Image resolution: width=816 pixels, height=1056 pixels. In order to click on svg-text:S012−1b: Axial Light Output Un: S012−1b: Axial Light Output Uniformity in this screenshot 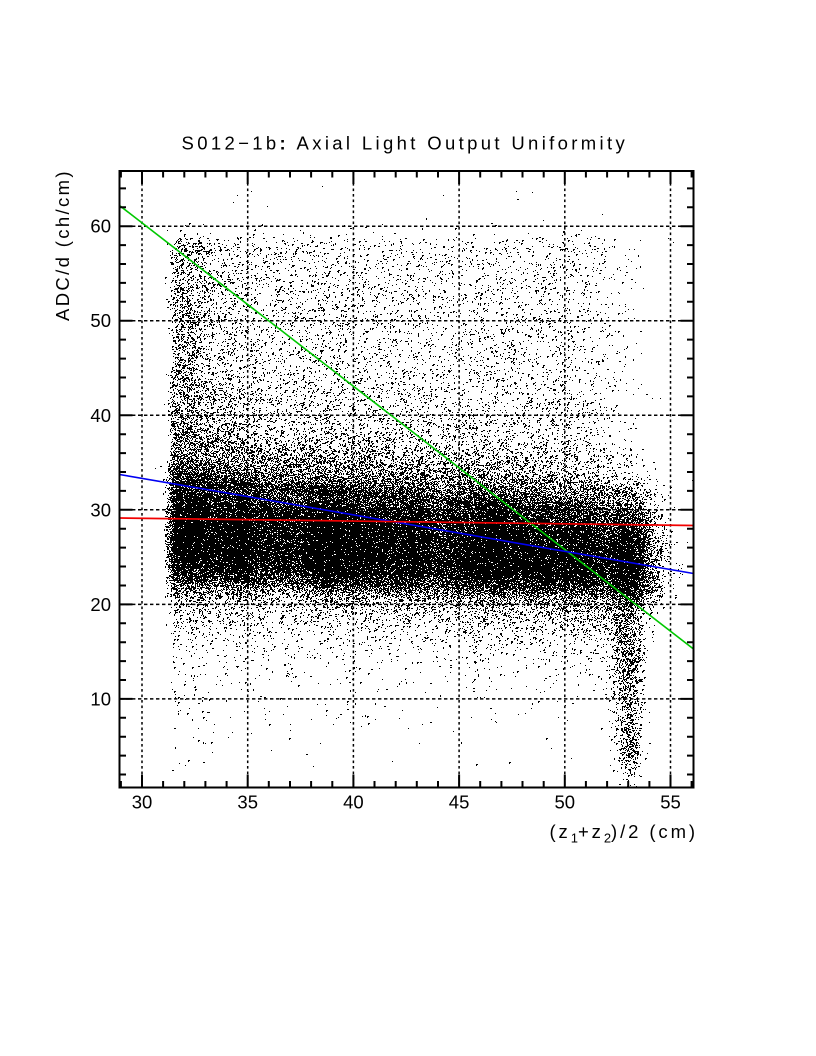, I will do `click(405, 142)`.